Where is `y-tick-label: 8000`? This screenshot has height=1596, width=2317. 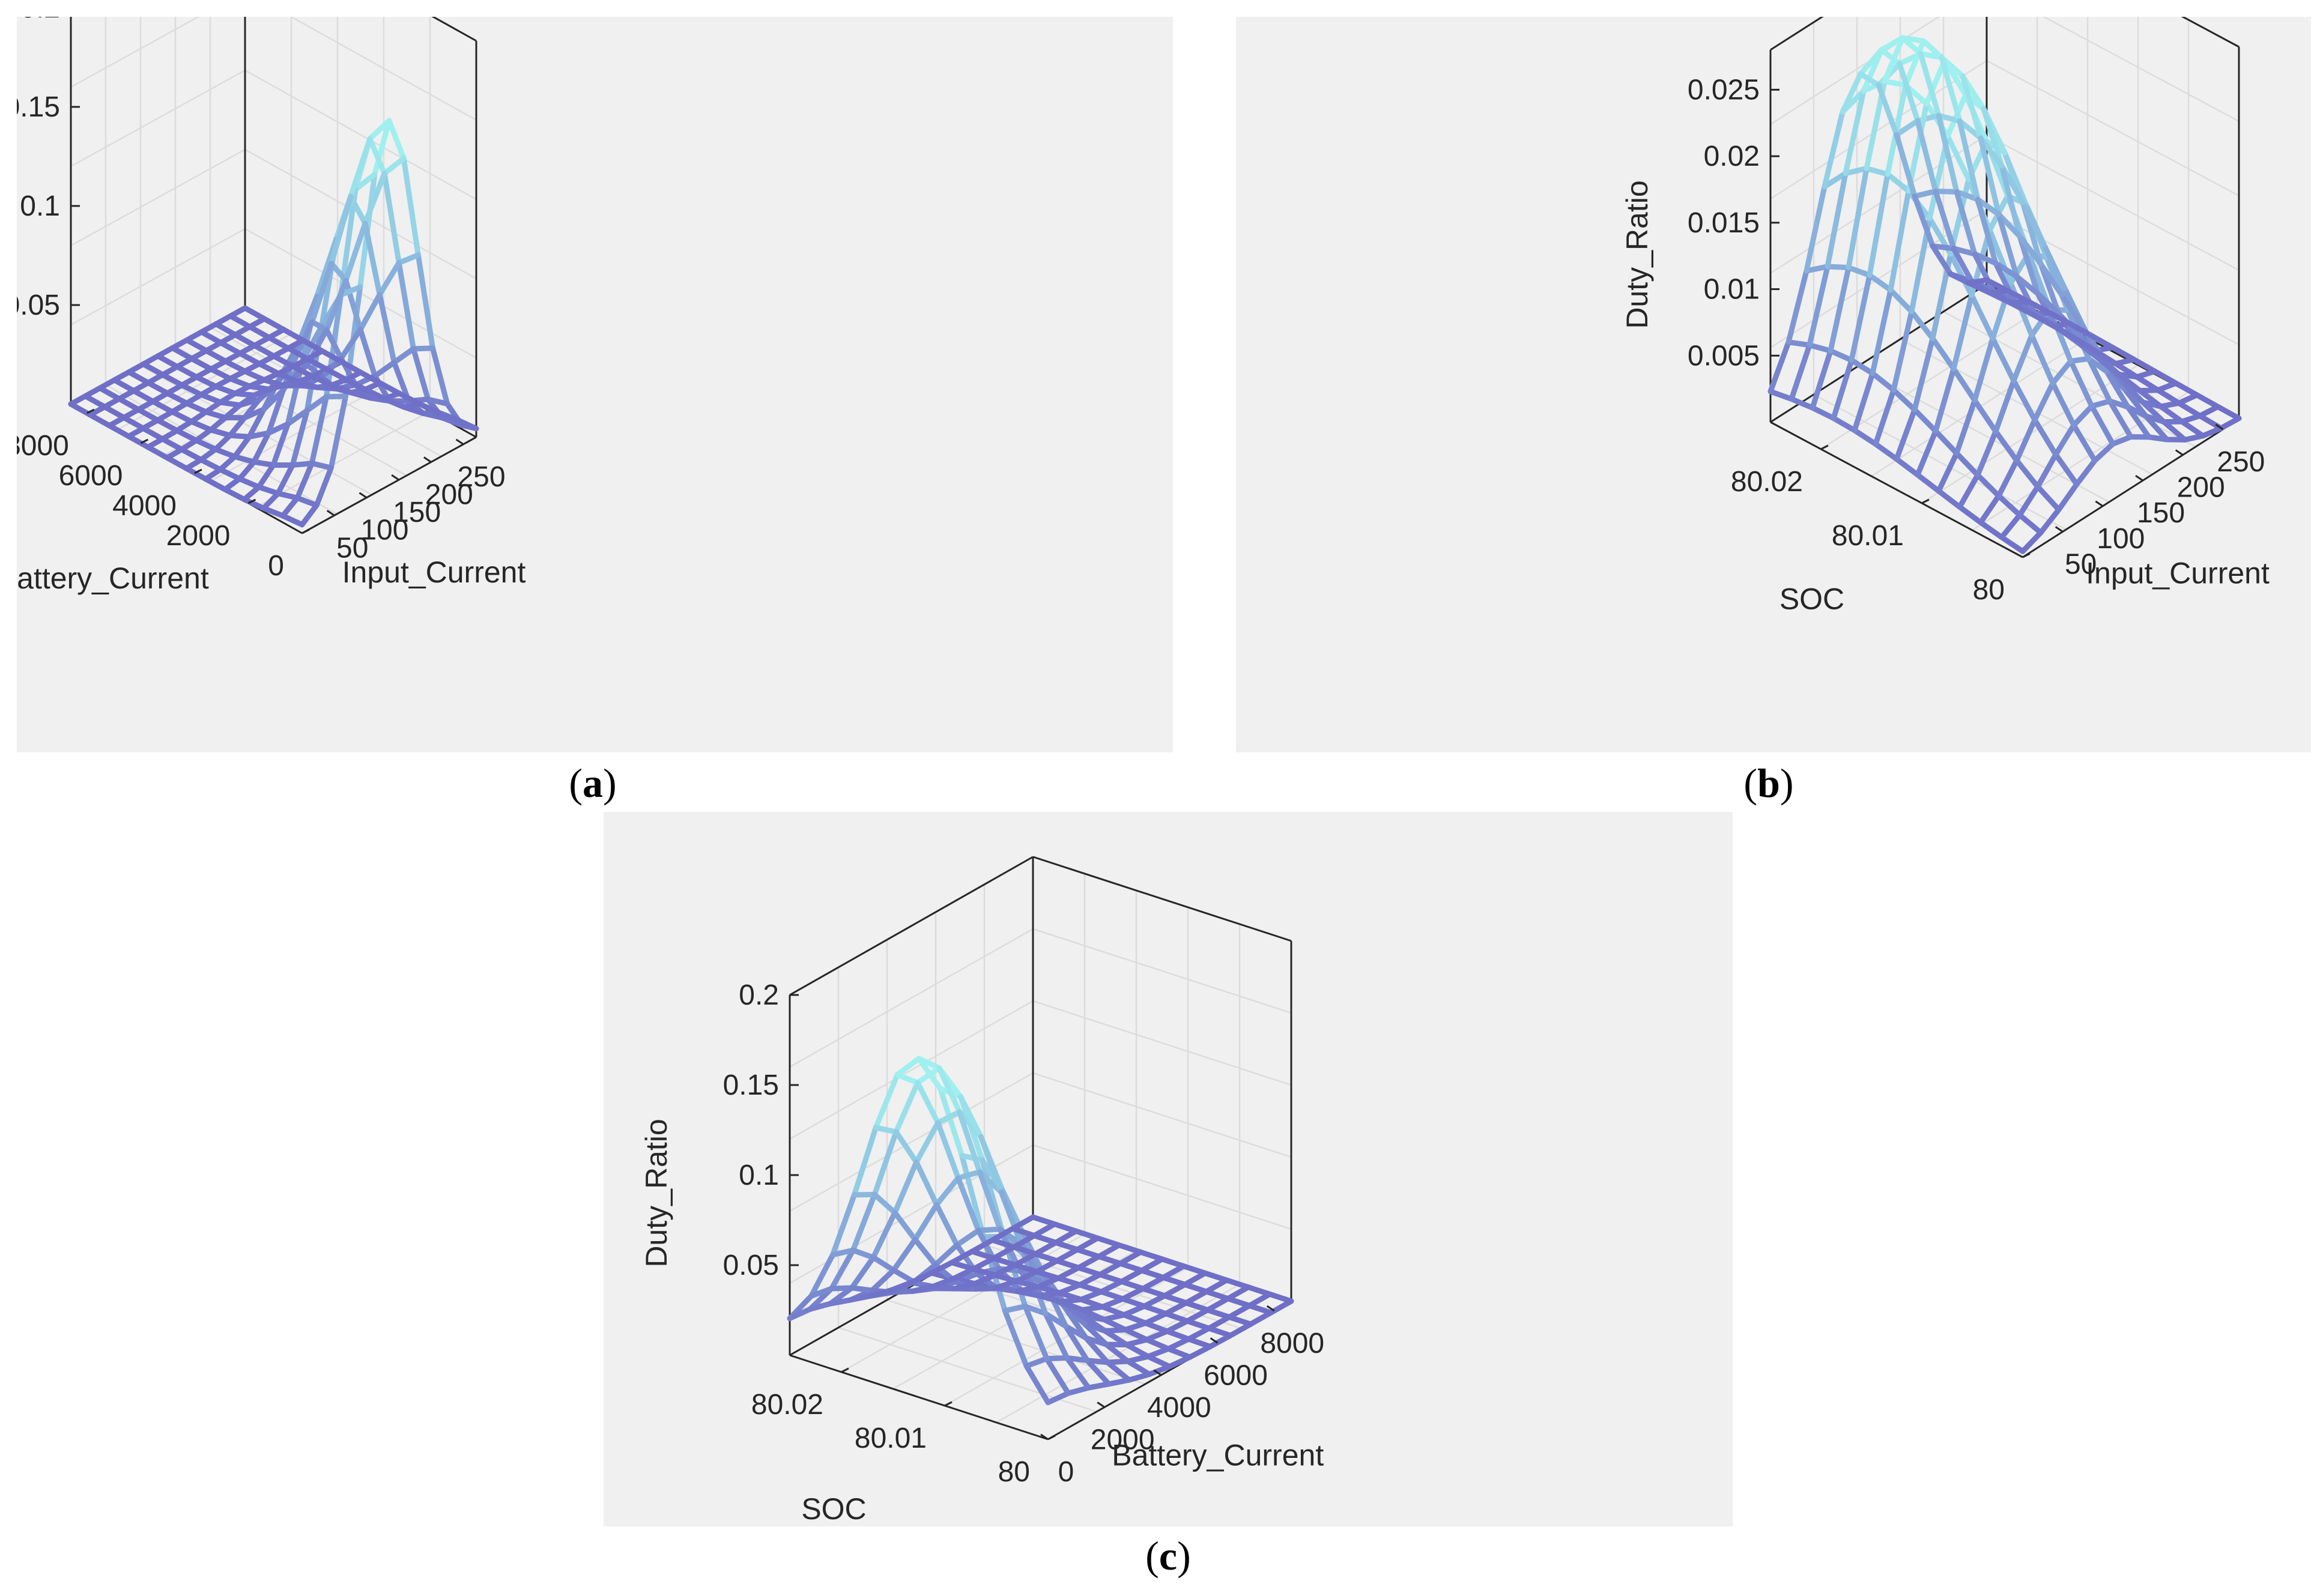 y-tick-label: 8000 is located at coordinates (43, 446).